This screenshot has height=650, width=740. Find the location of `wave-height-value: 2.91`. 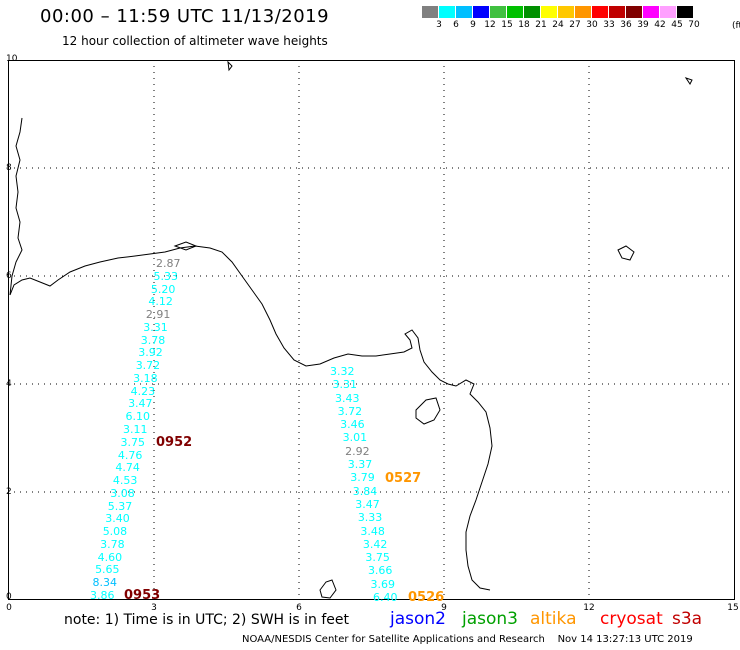

wave-height-value: 2.91 is located at coordinates (158, 315).